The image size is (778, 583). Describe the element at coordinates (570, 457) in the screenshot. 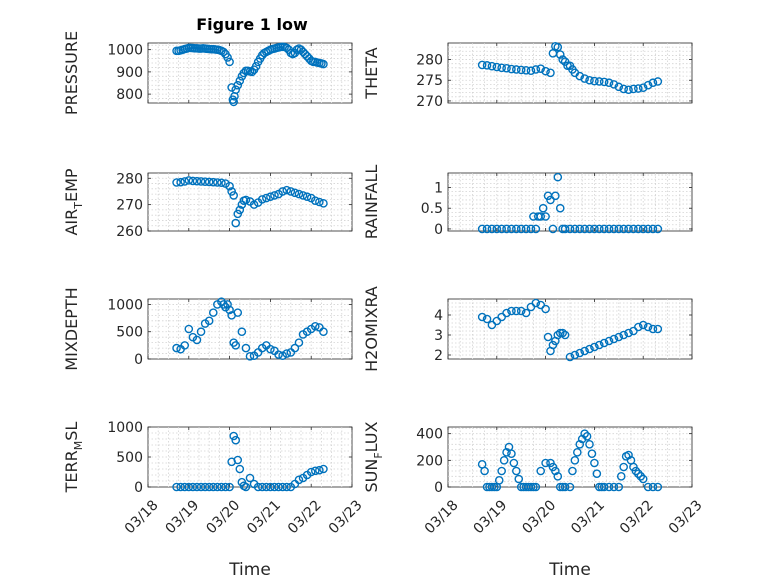

I see `axes-box` at that location.